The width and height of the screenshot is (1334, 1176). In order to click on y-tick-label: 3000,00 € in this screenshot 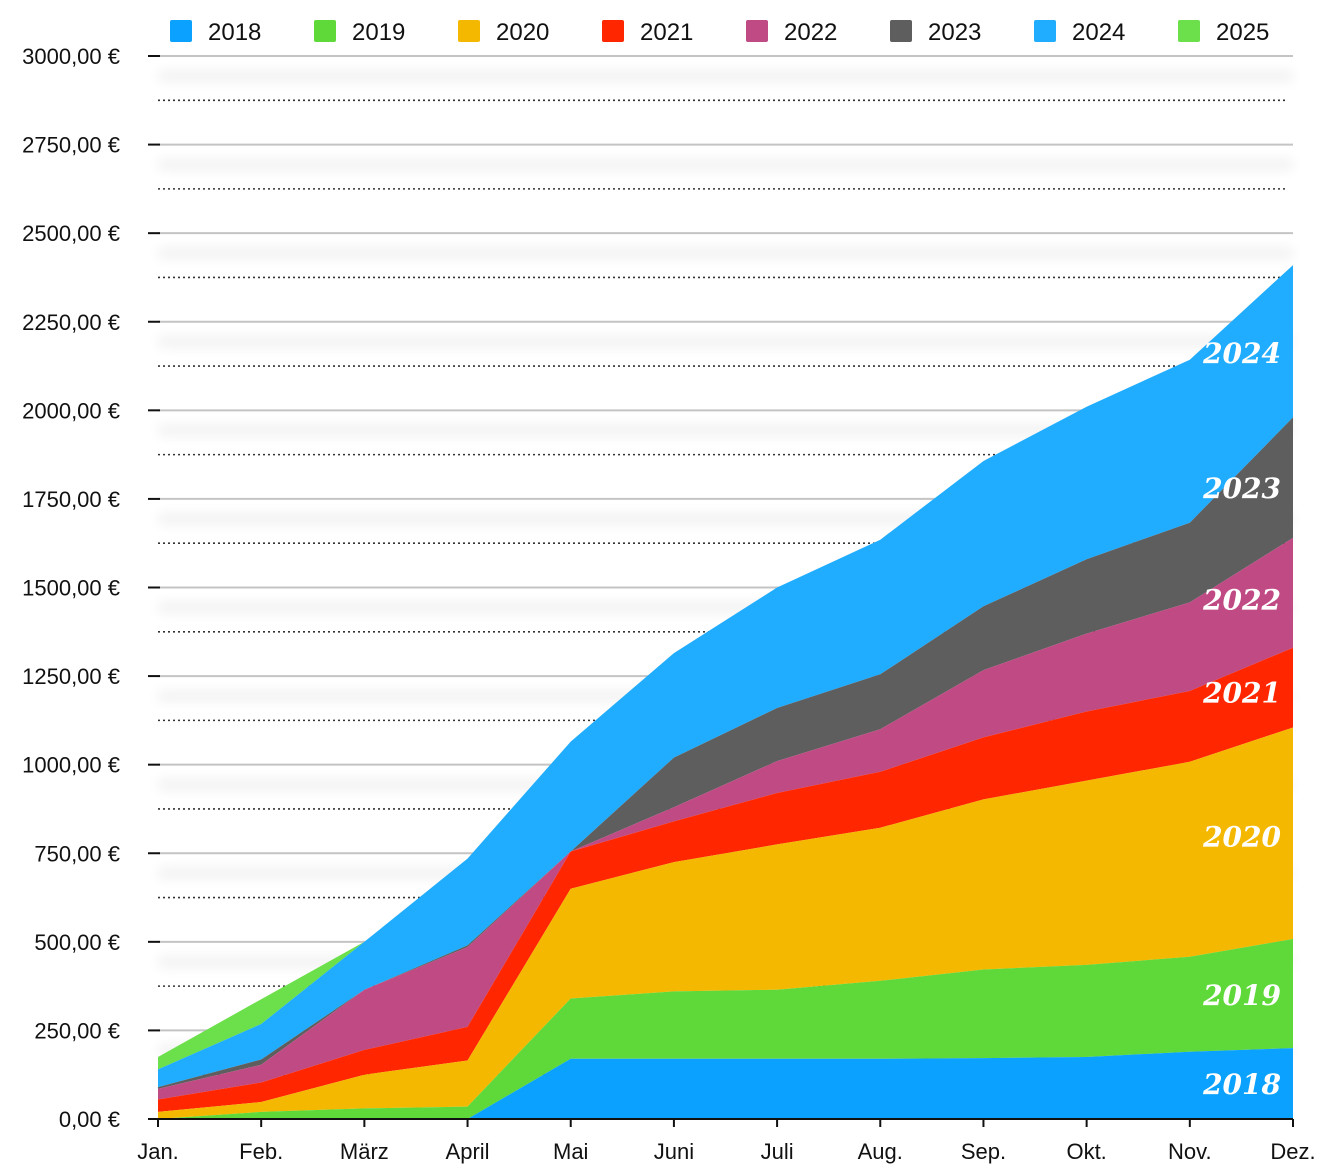, I will do `click(71, 56)`.